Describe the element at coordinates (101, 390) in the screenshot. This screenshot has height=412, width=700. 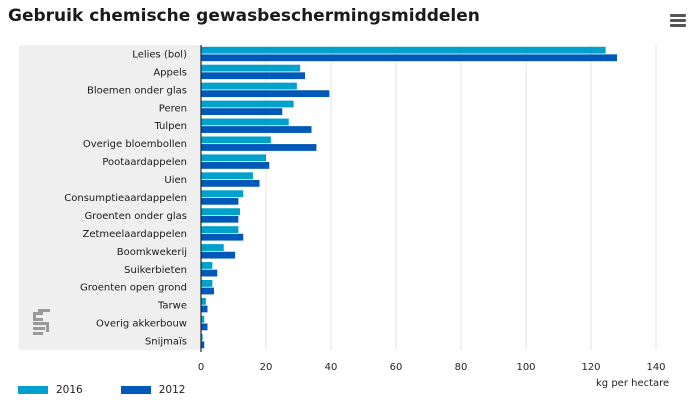
I see `chart-legend: 2016 2012` at that location.